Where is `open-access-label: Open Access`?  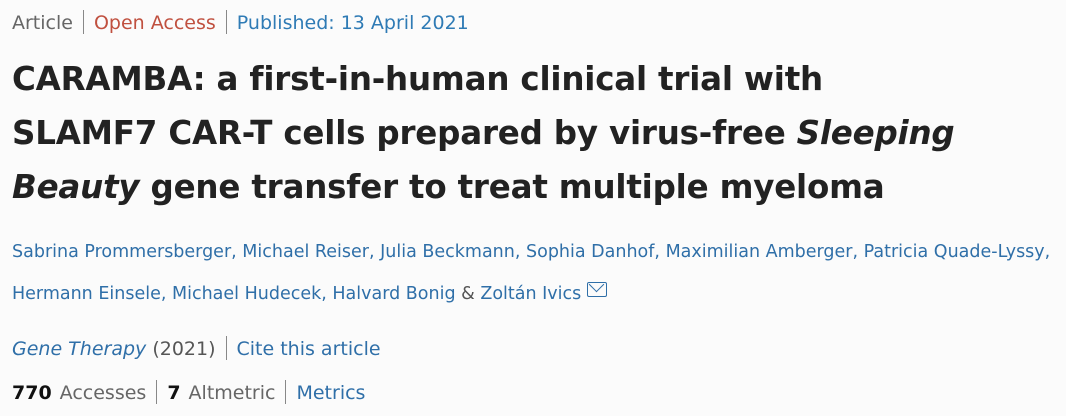 open-access-label: Open Access is located at coordinates (154, 23).